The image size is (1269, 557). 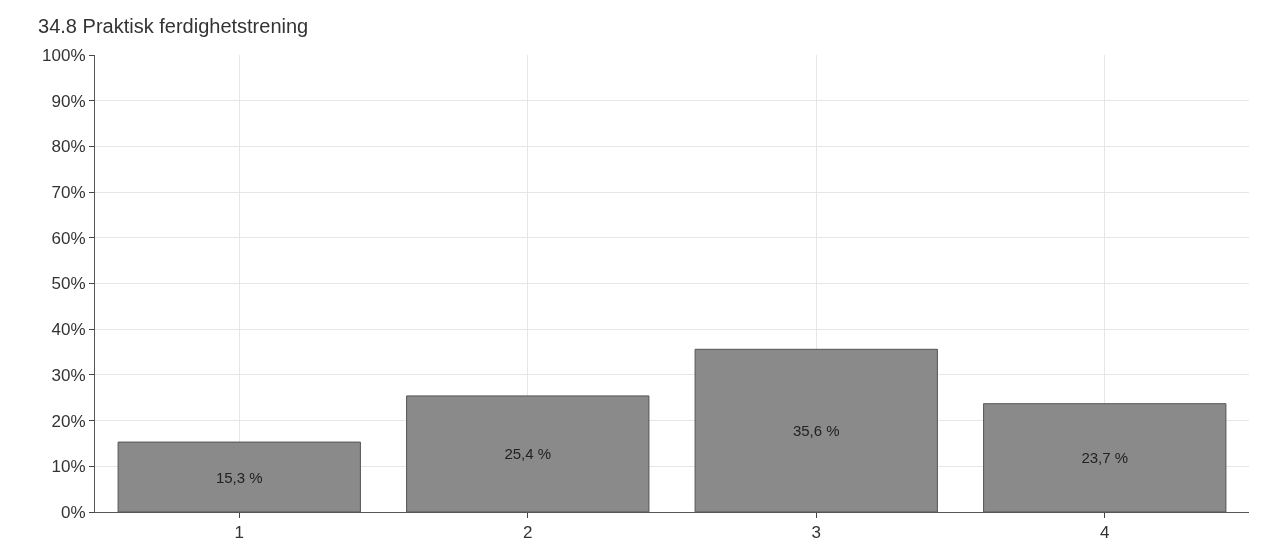 I want to click on y-tick-label: 30%, so click(x=68, y=375).